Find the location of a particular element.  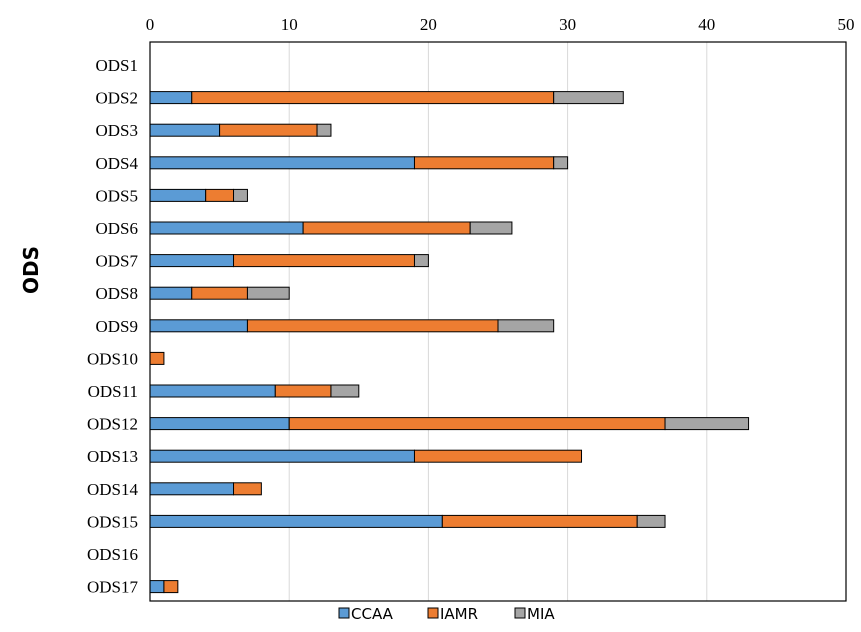

category-label: ODS16 is located at coordinates (112, 554).